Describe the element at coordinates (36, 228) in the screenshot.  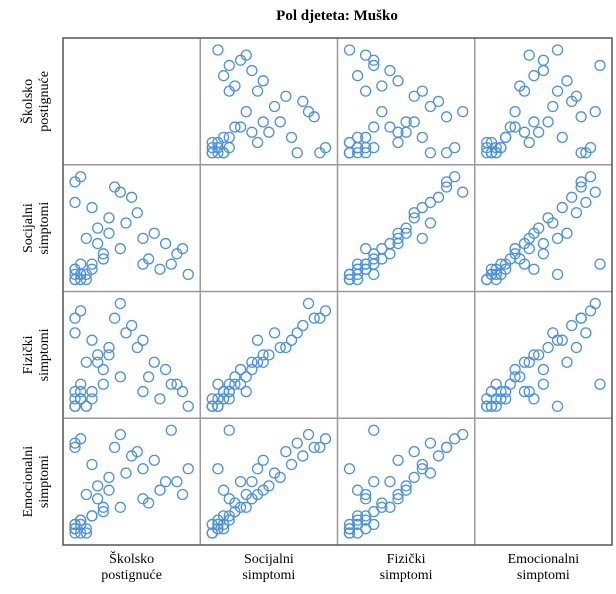
I see `row-label: Socijalnisimptomi` at that location.